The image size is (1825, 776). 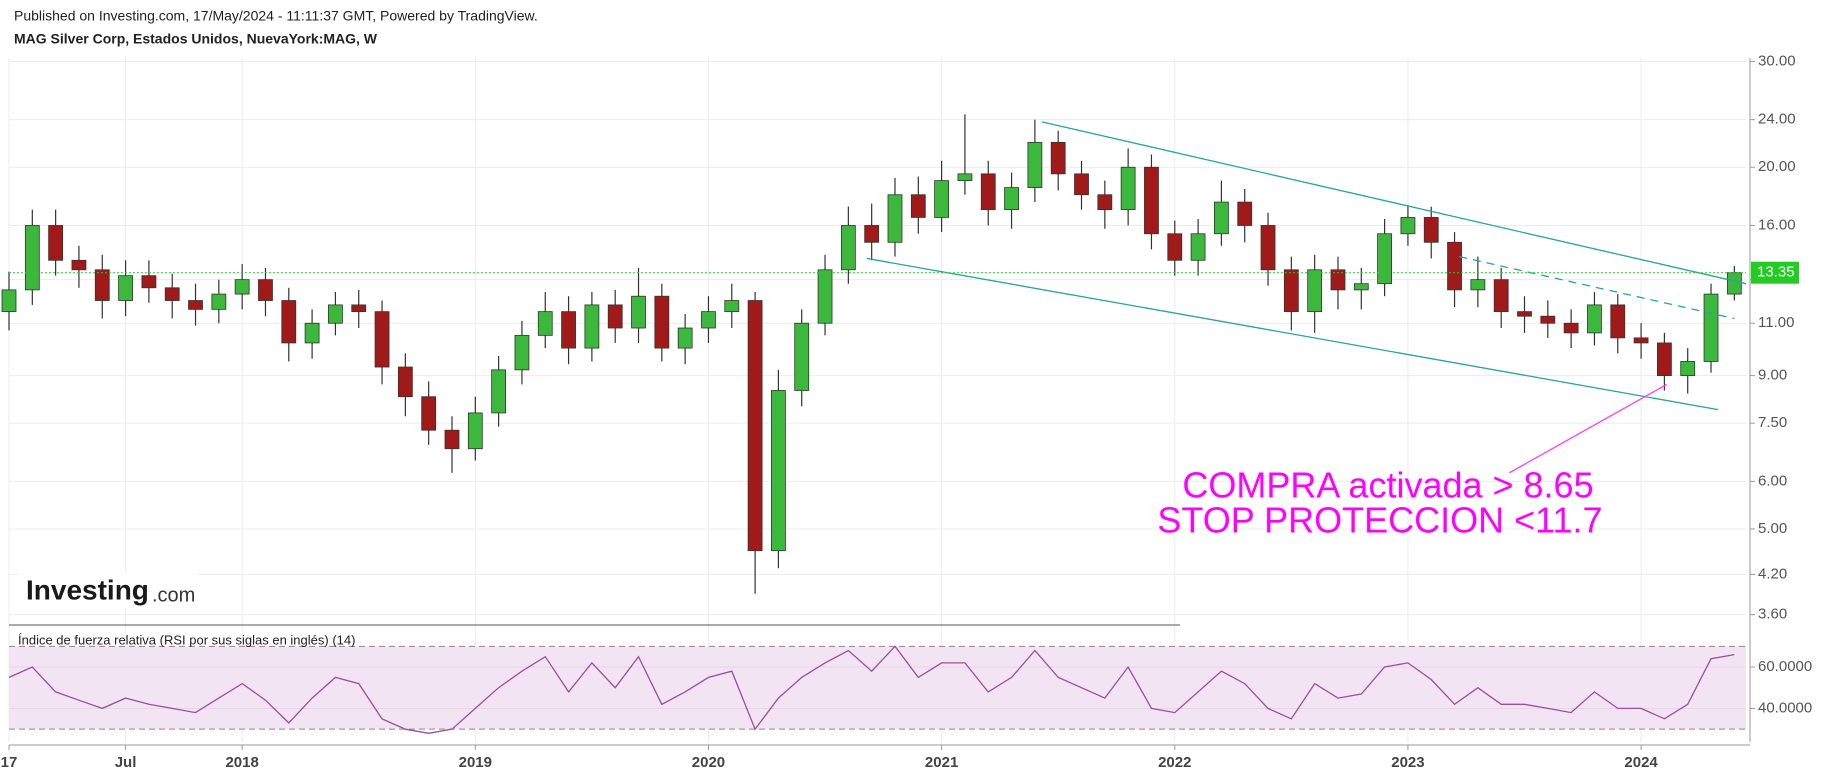 I want to click on y-tick-label: 11.00, so click(x=1776, y=322).